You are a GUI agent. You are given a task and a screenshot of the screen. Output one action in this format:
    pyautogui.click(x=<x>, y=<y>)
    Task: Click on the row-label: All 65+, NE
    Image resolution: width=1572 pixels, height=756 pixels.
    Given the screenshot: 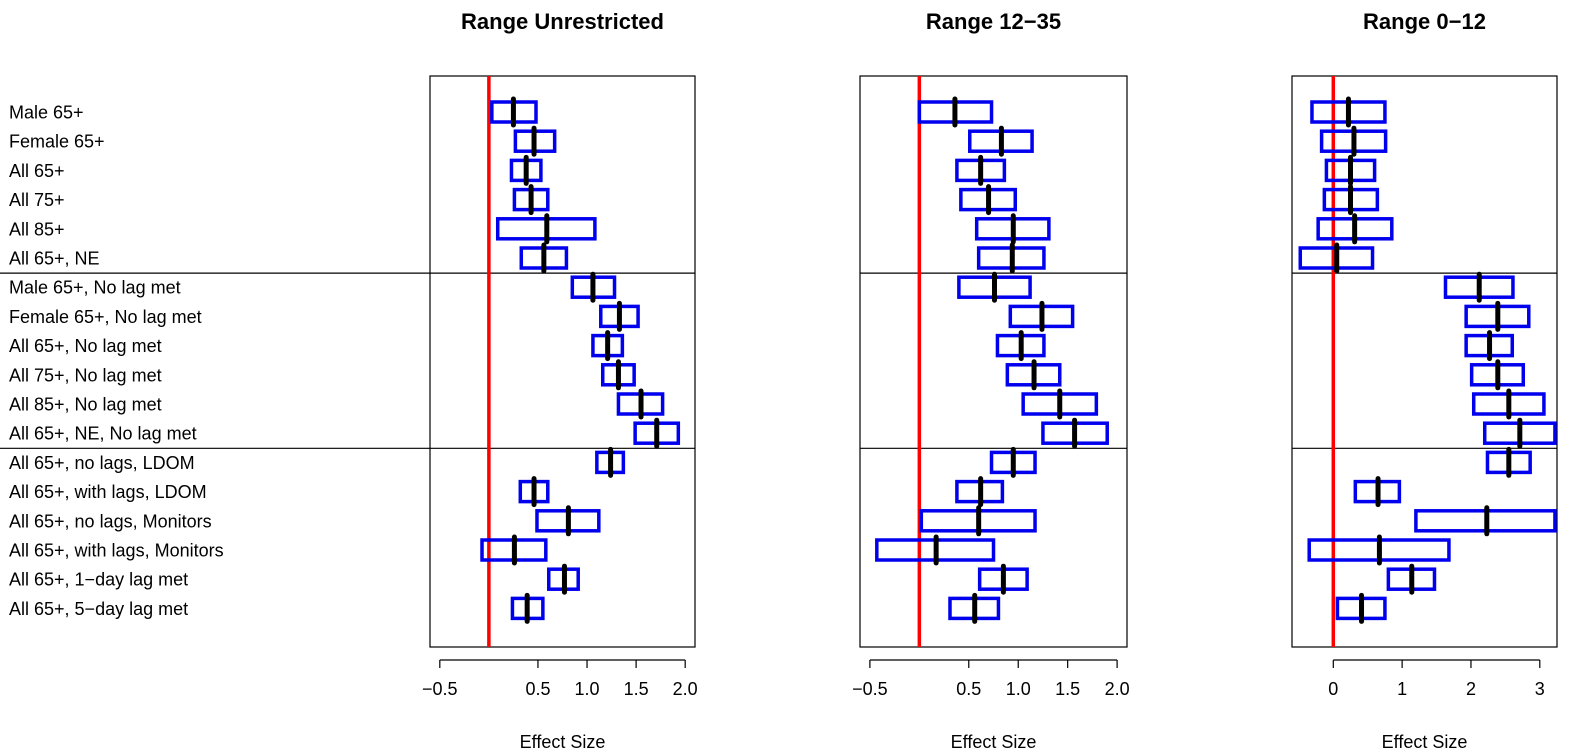 What is the action you would take?
    pyautogui.click(x=54, y=259)
    